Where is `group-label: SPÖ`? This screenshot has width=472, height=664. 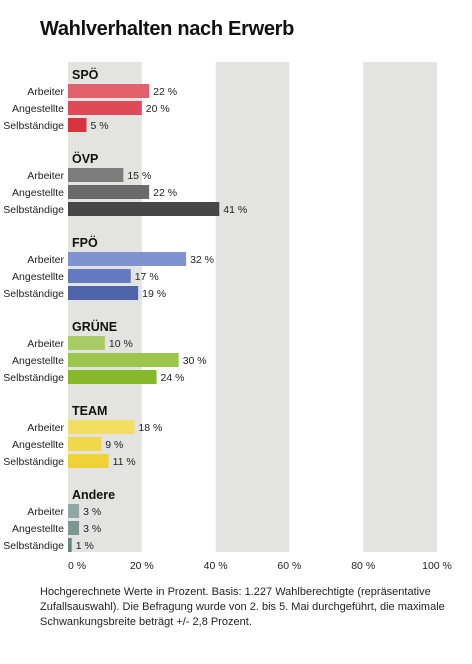 group-label: SPÖ is located at coordinates (85, 74).